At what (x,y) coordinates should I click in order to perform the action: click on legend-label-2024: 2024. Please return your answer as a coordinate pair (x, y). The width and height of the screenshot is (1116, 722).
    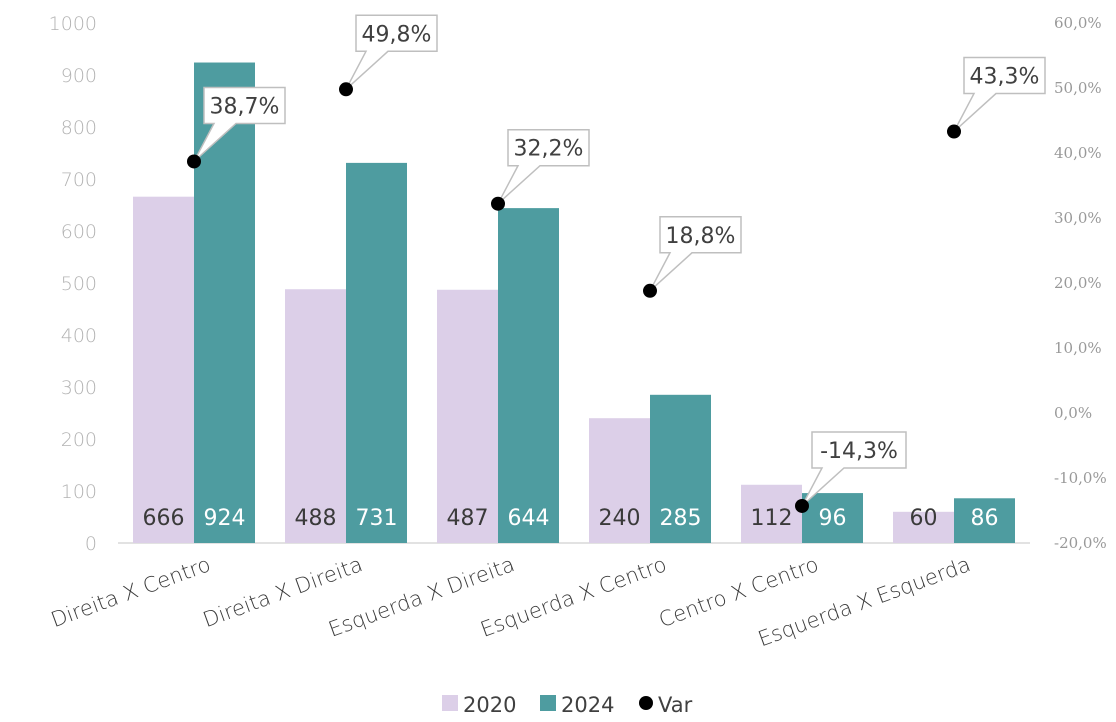
    Looking at the image, I should click on (587, 705).